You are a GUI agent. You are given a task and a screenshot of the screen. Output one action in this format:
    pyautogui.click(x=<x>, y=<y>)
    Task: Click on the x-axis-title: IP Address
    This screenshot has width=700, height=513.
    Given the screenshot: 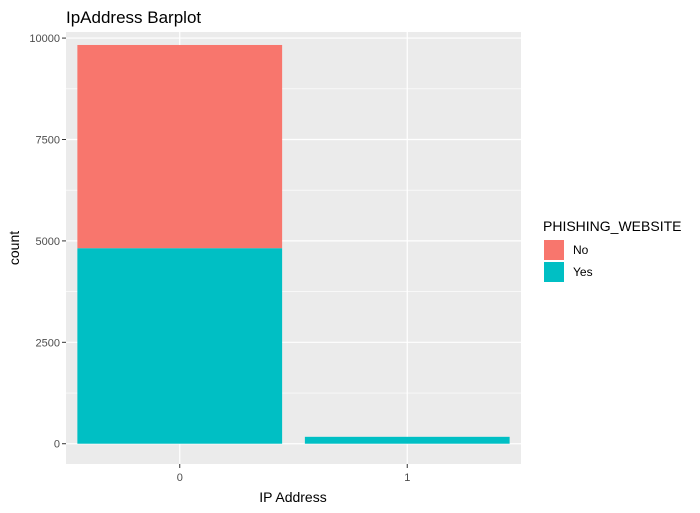 What is the action you would take?
    pyautogui.click(x=292, y=497)
    